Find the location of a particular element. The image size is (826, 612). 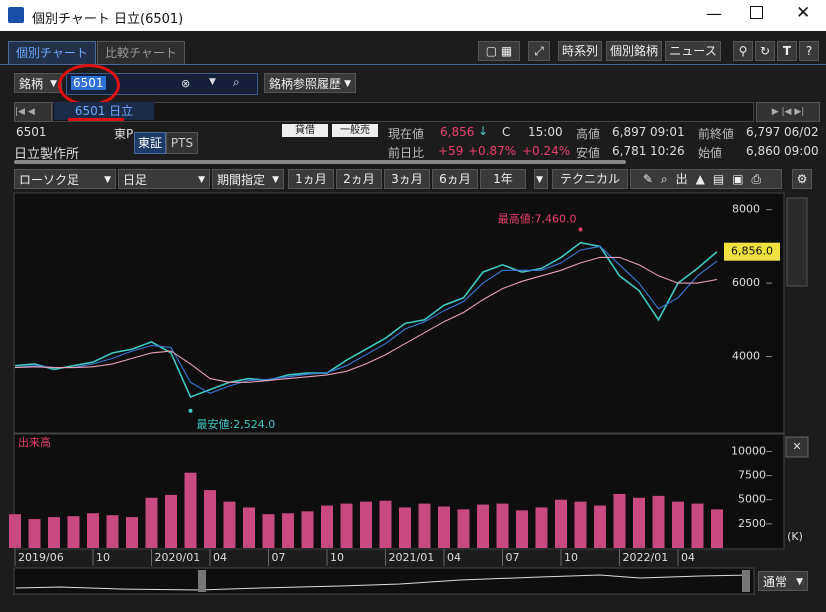

close-panel-button is located at coordinates (797, 447).